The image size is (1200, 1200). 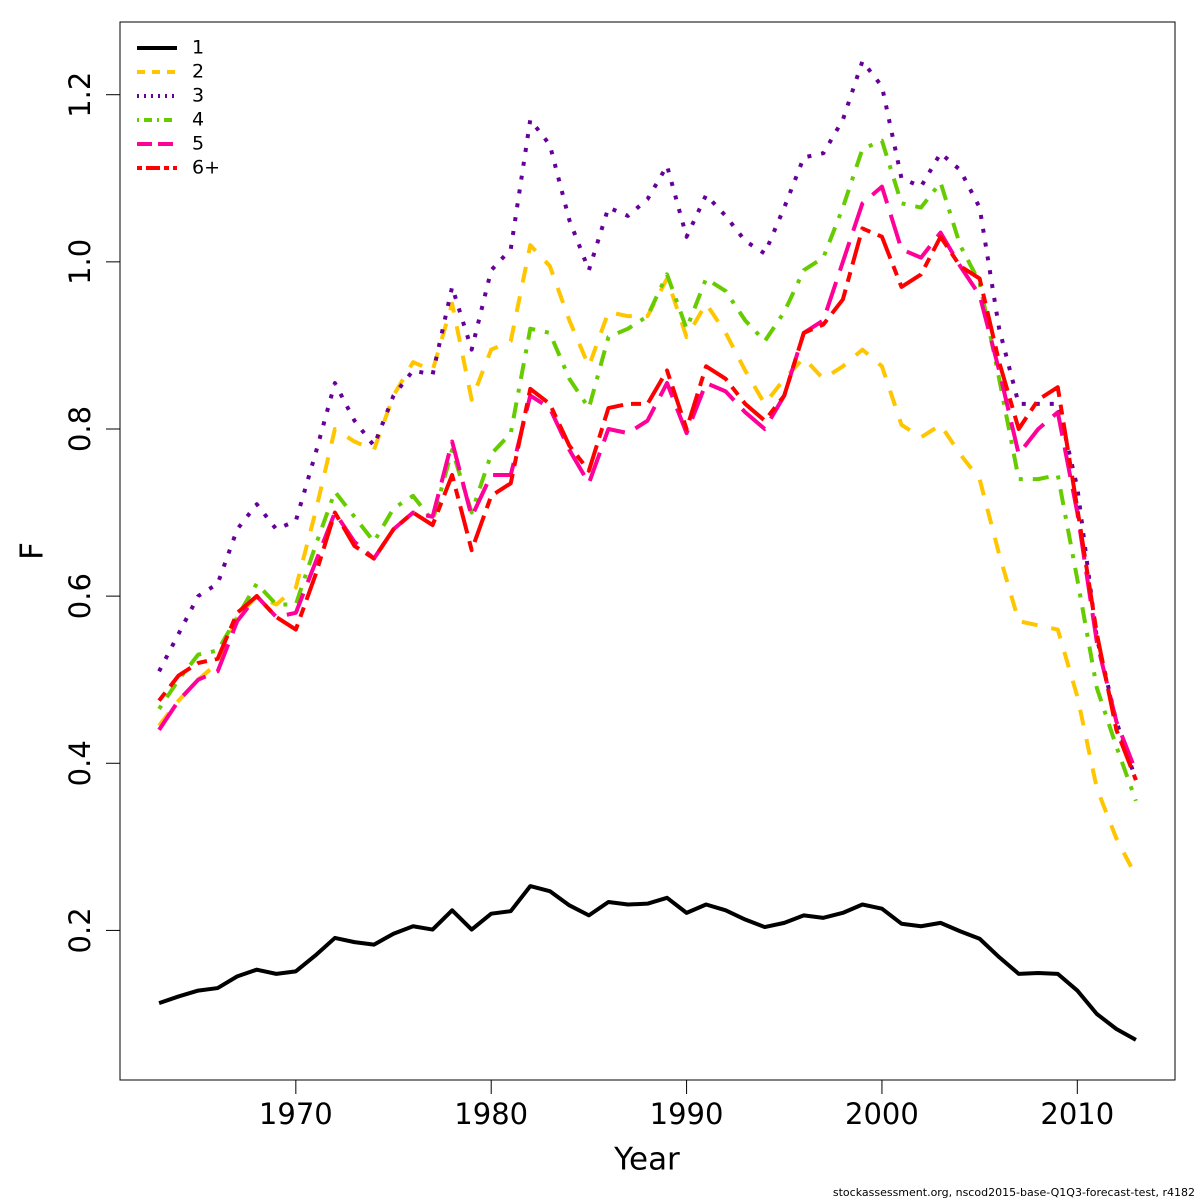 I want to click on y-tick-label: 0.2, so click(x=80, y=930).